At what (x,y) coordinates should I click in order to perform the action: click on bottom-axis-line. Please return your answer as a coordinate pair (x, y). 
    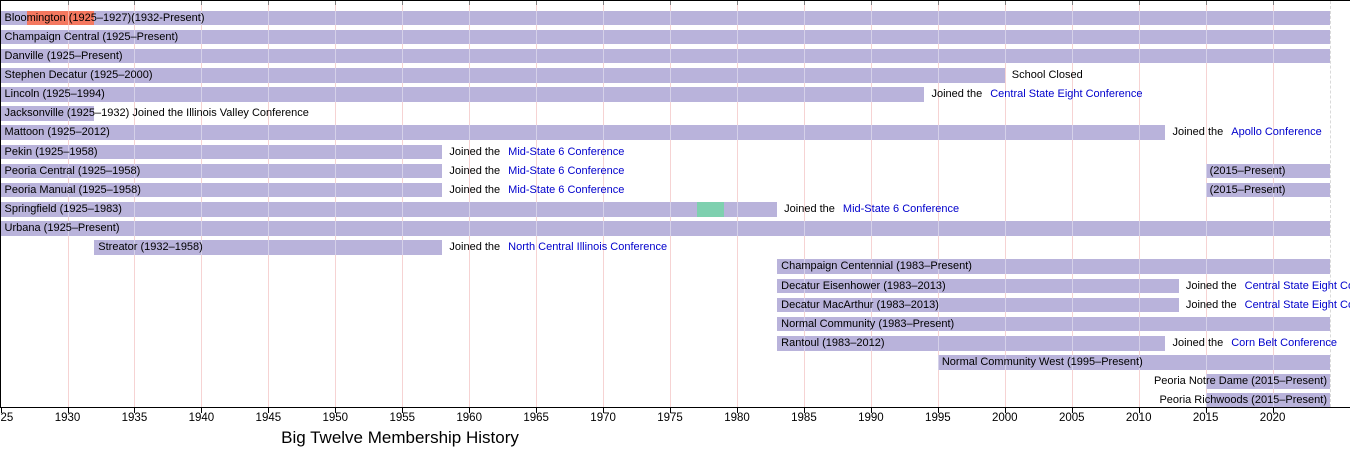
    Looking at the image, I should click on (675, 407).